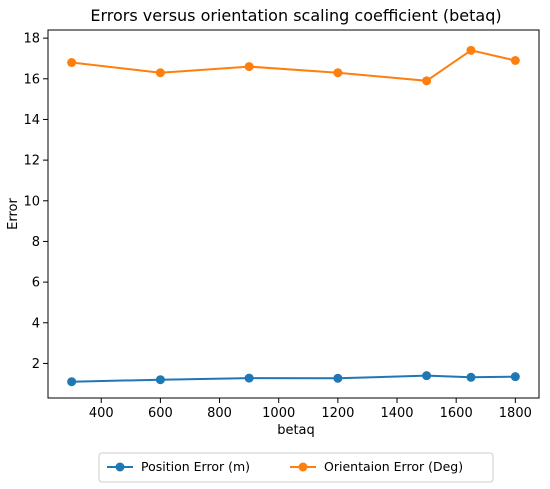 This screenshot has width=550, height=489. Describe the element at coordinates (36, 323) in the screenshot. I see `y-tick-label: 4` at that location.